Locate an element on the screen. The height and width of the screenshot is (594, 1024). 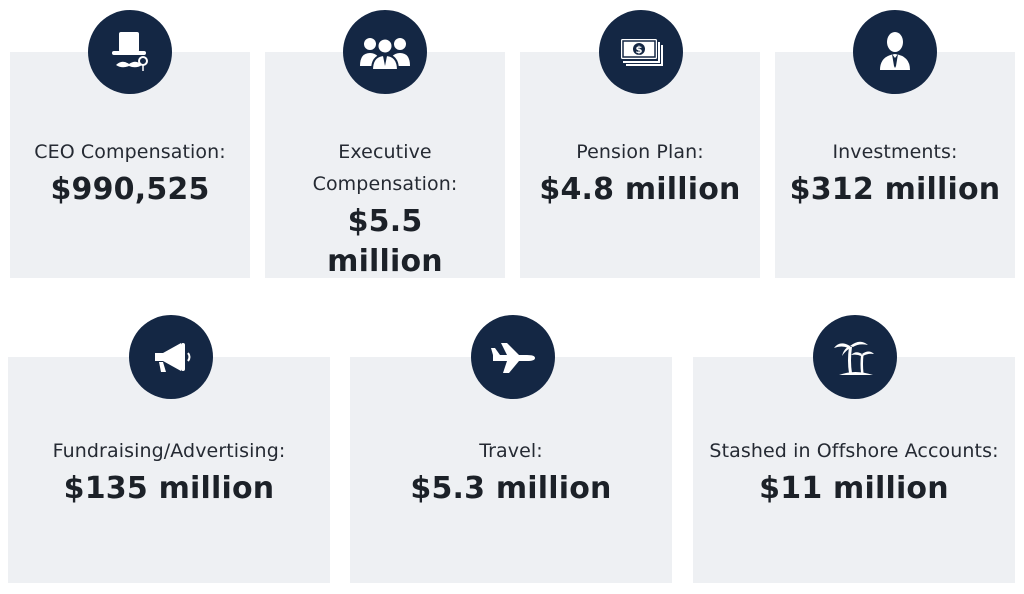
businessman-icon is located at coordinates (895, 52).